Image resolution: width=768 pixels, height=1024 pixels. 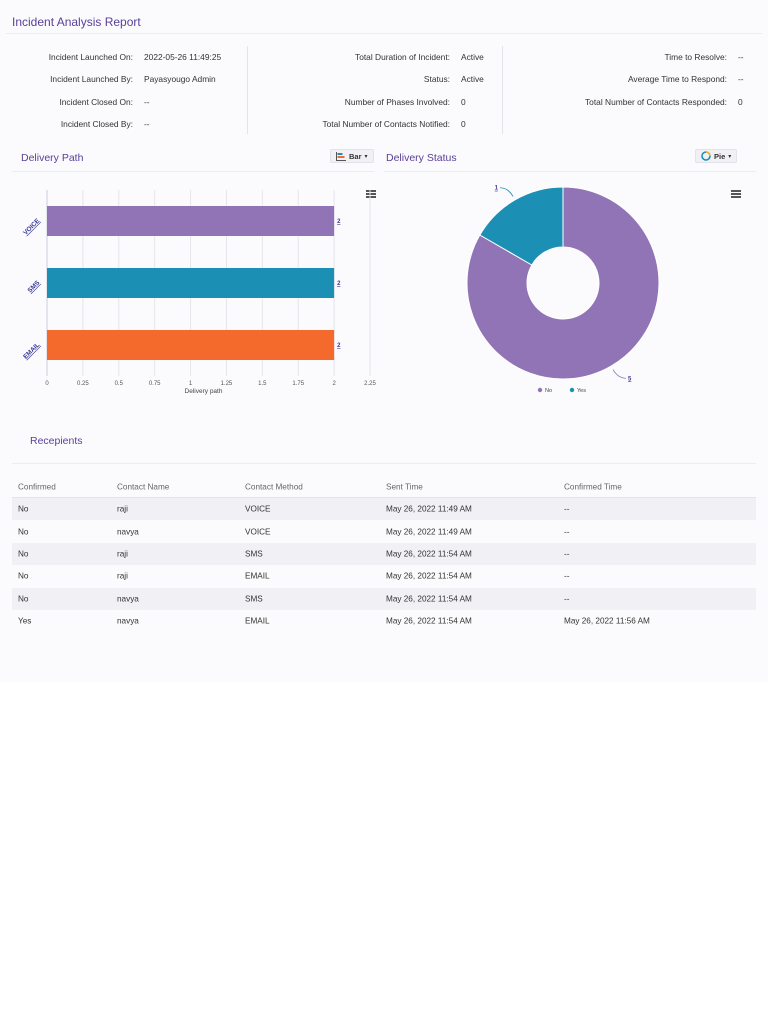 What do you see at coordinates (254, 599) in the screenshot?
I see `cell-contact-method: SMS` at bounding box center [254, 599].